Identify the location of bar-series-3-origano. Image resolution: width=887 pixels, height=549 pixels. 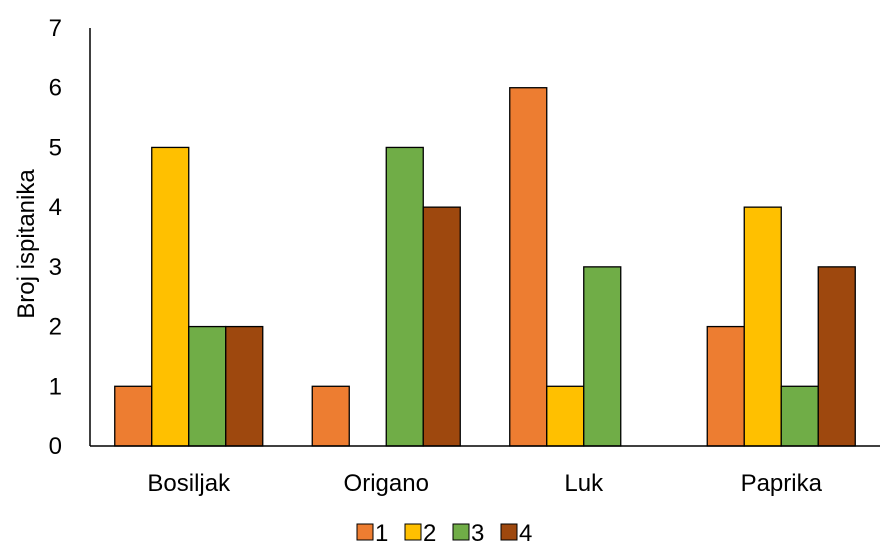
(404, 296).